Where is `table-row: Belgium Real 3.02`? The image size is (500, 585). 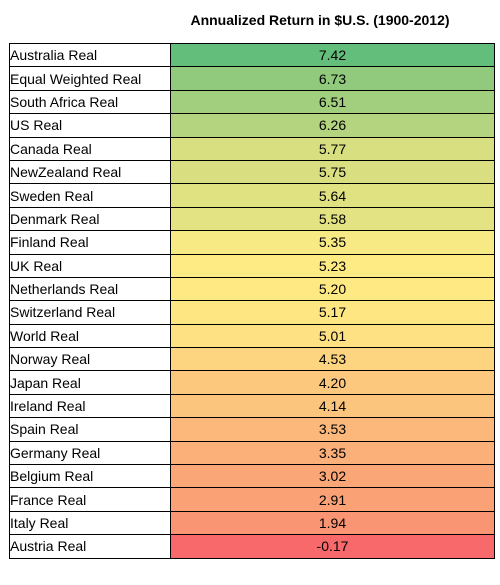 table-row: Belgium Real 3.02 is located at coordinates (252, 476).